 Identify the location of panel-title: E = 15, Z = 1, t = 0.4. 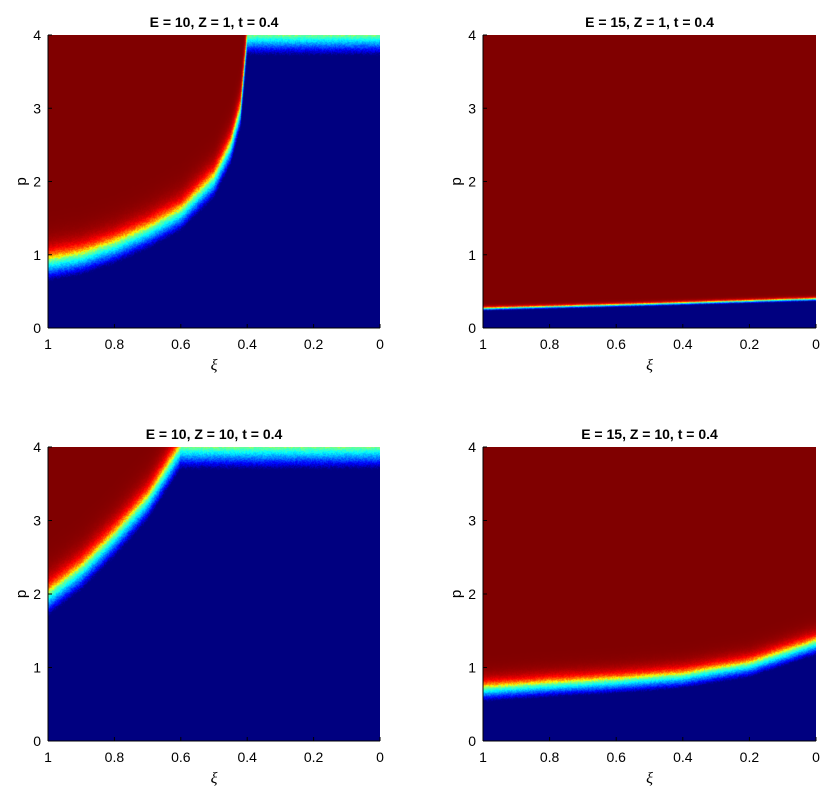
(649, 22).